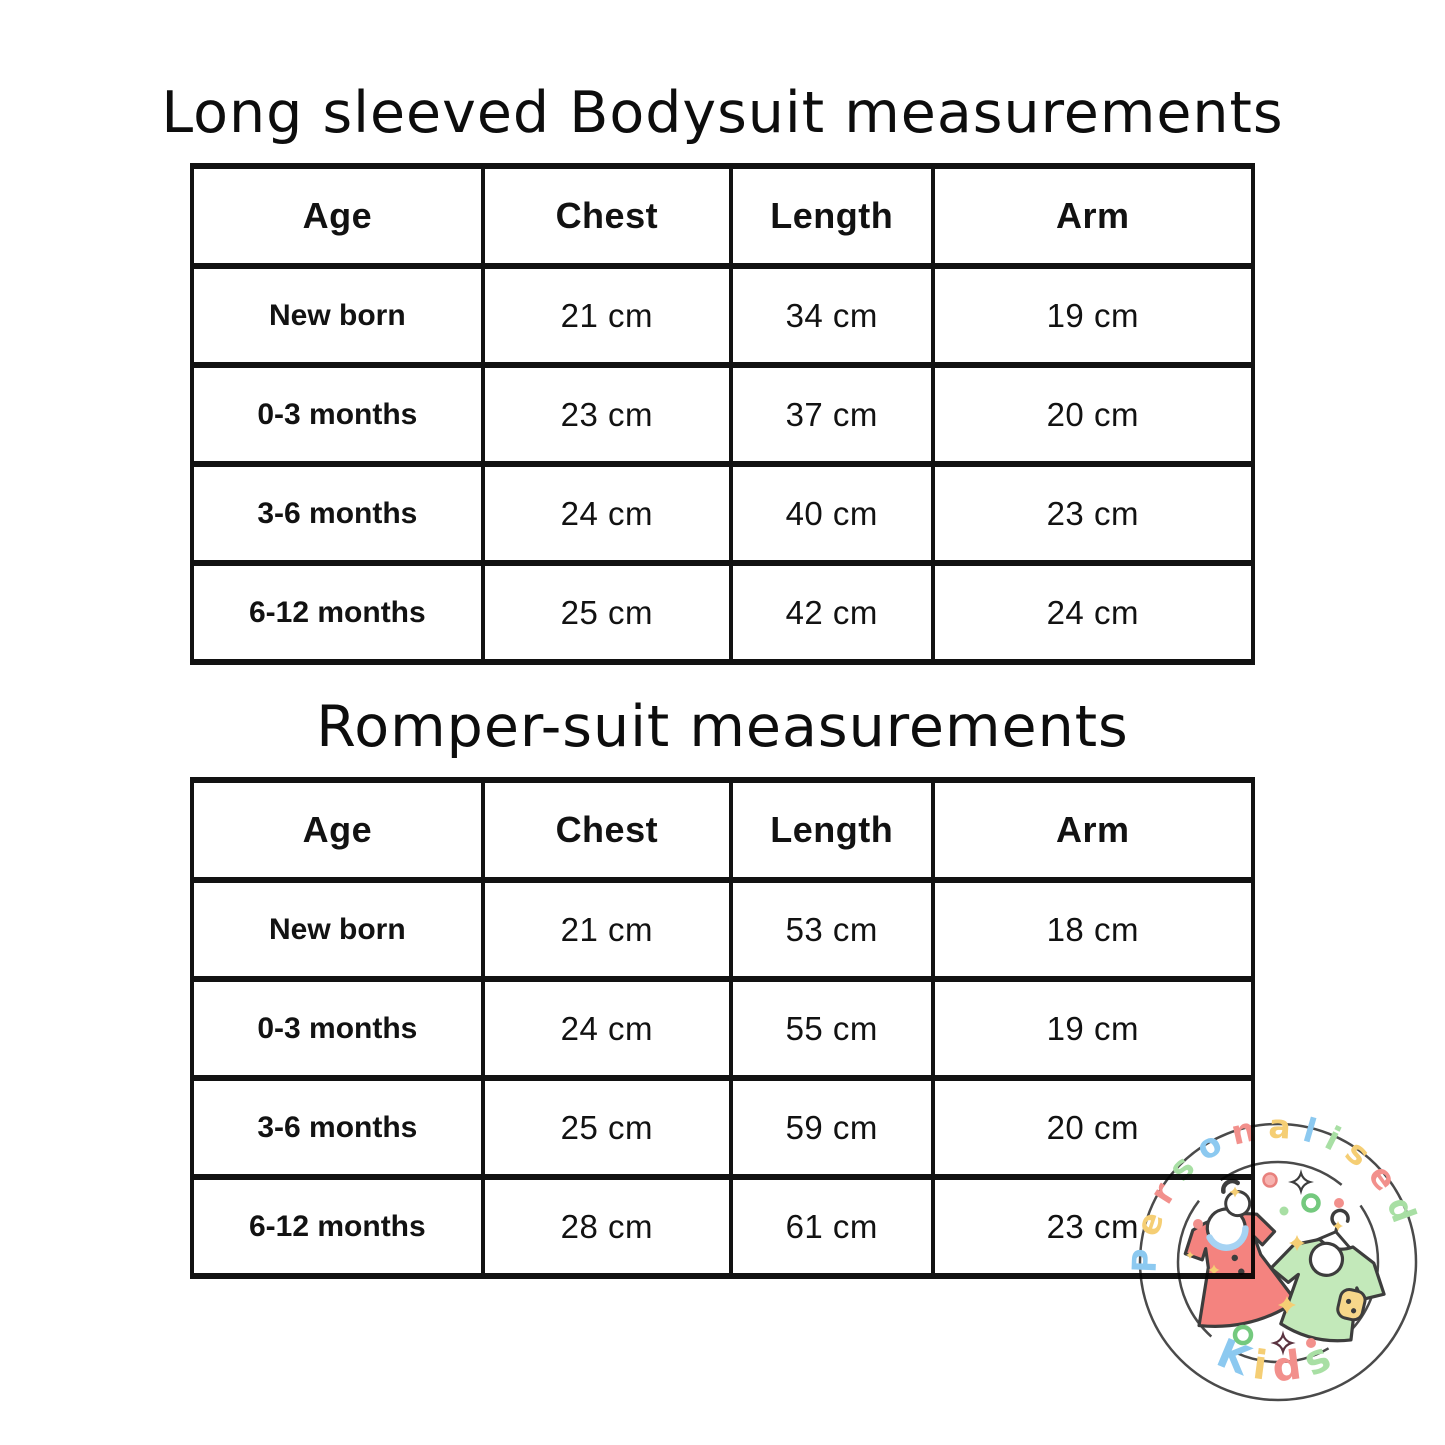 The image size is (1445, 1445). I want to click on logo-decorations, so click(1265, 1262).